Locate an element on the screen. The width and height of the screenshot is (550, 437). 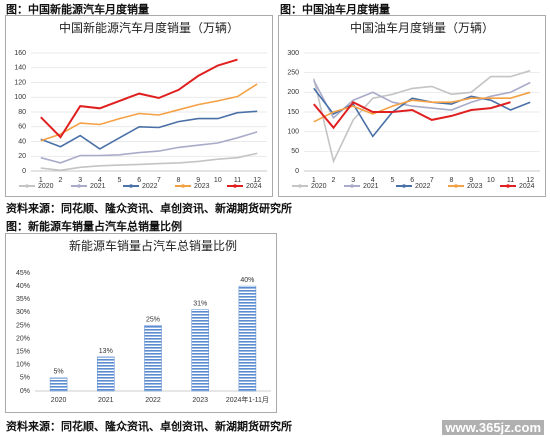
caption: 图：中国新能源汽车月度销量 is located at coordinates (77, 10).